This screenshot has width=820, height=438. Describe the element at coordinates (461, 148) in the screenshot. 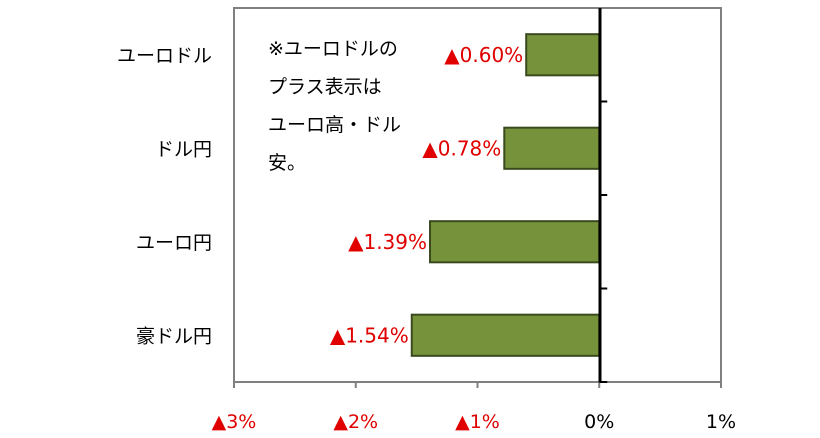

I see `data-label: ▲0.78%` at that location.